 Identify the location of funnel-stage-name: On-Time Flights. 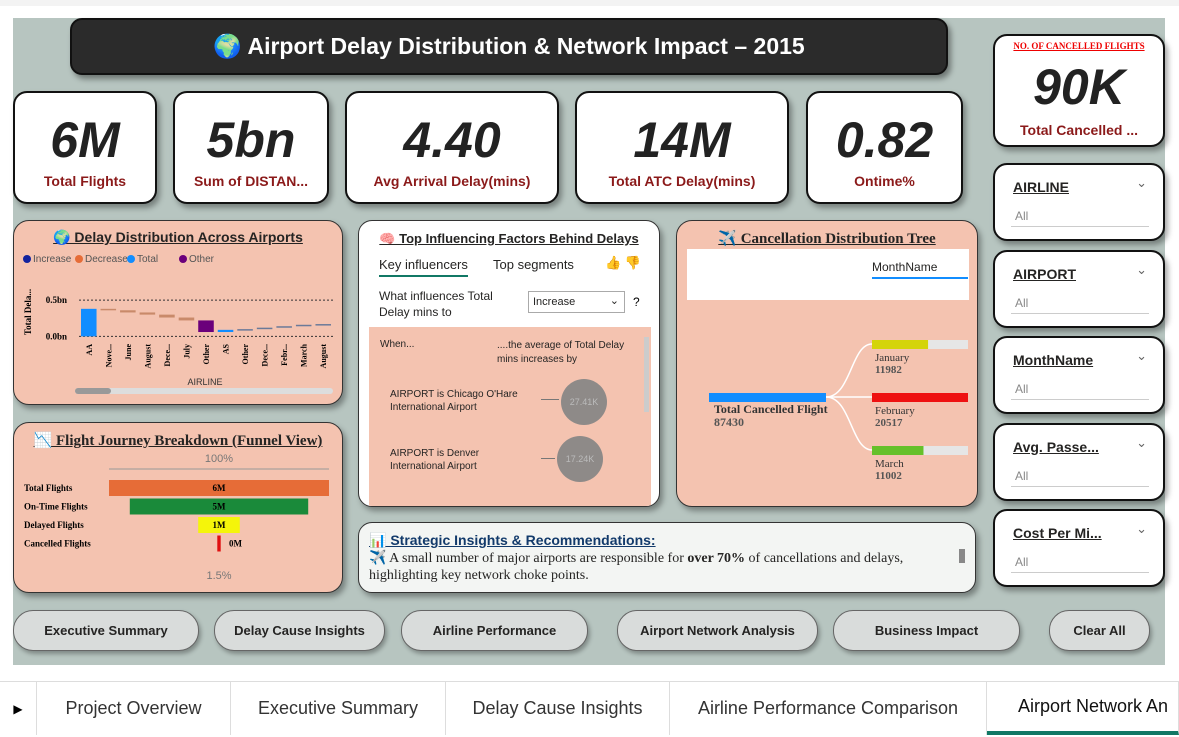
(56, 507).